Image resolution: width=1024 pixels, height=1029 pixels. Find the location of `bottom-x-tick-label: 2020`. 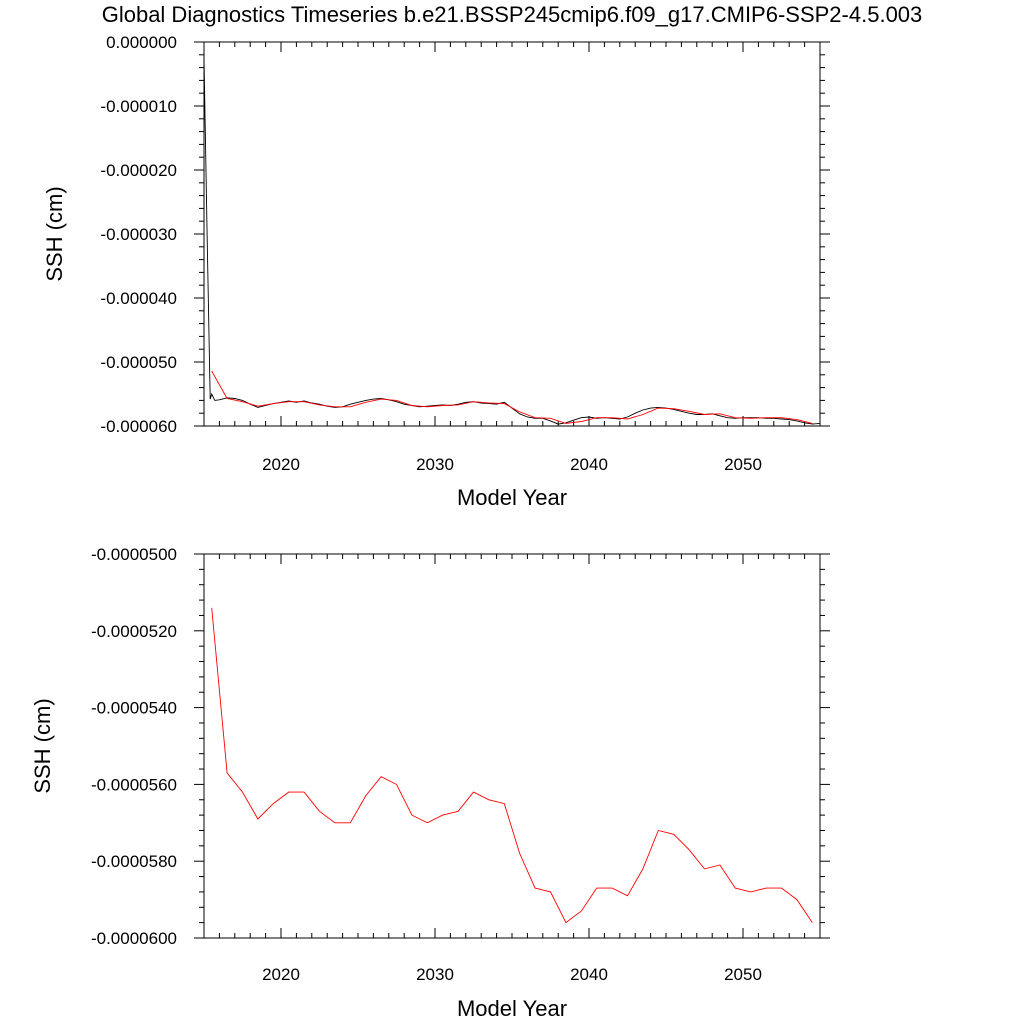

bottom-x-tick-label: 2020 is located at coordinates (281, 974).